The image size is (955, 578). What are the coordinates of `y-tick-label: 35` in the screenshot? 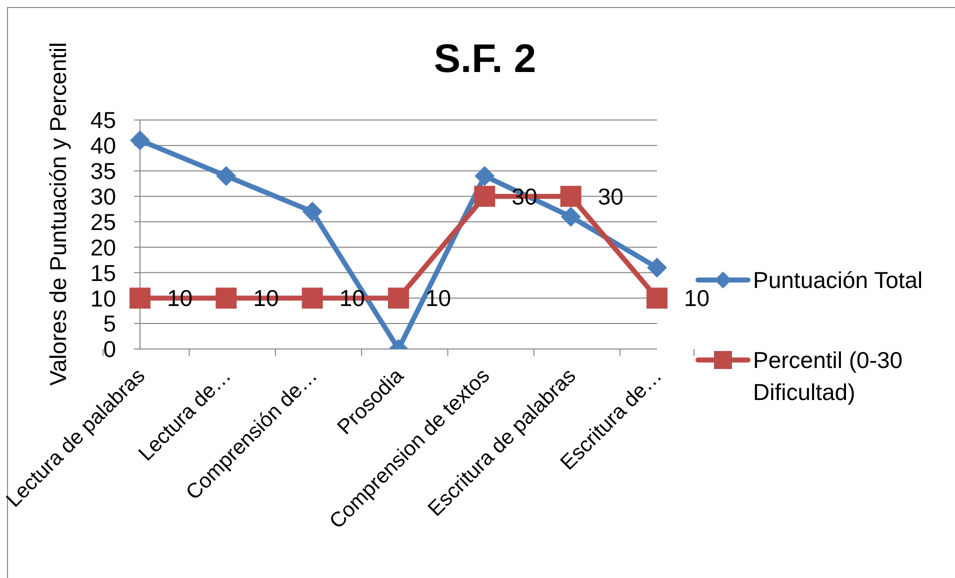 It's located at (103, 171).